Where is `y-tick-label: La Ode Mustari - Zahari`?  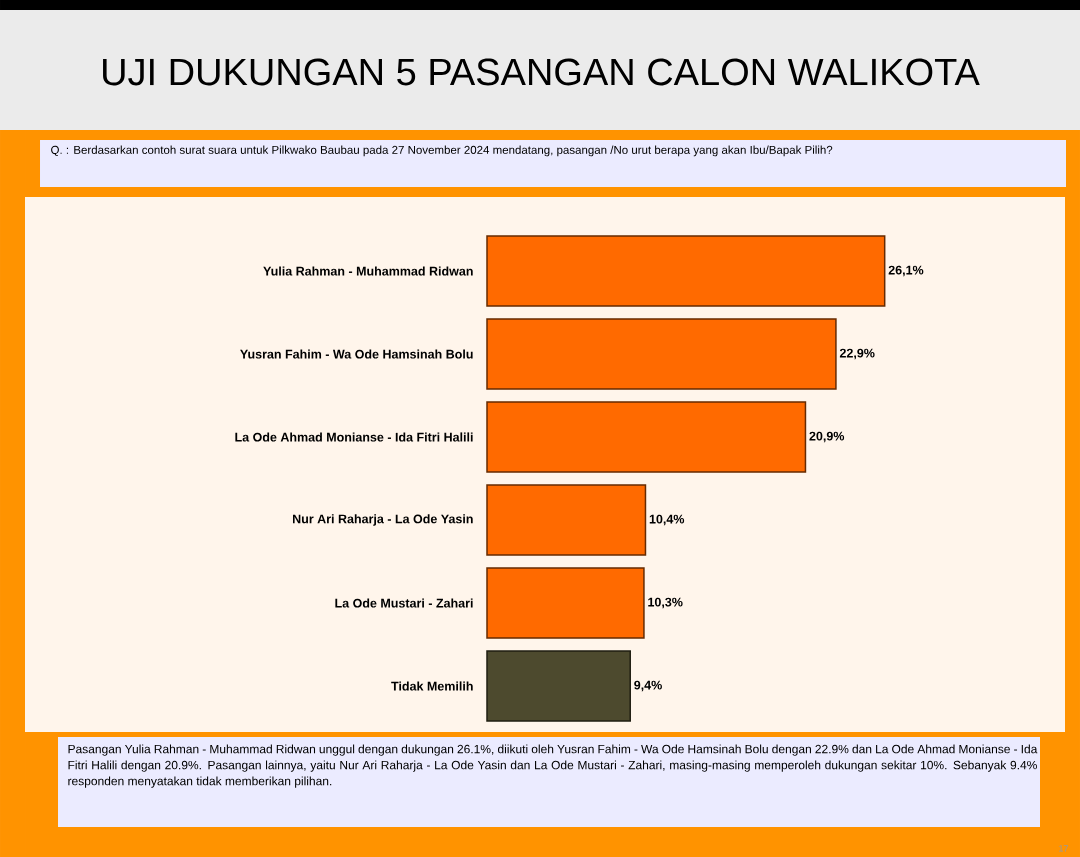
y-tick-label: La Ode Mustari - Zahari is located at coordinates (404, 603).